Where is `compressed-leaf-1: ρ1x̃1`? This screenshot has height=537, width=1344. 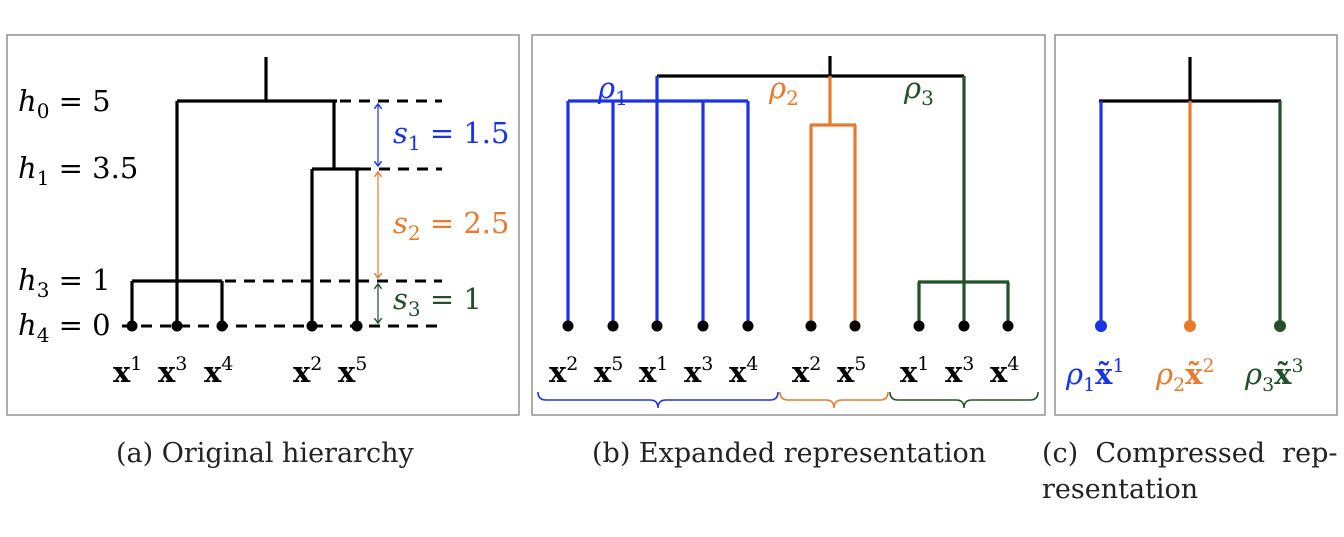 compressed-leaf-1: ρ1x̃1 is located at coordinates (1095, 375).